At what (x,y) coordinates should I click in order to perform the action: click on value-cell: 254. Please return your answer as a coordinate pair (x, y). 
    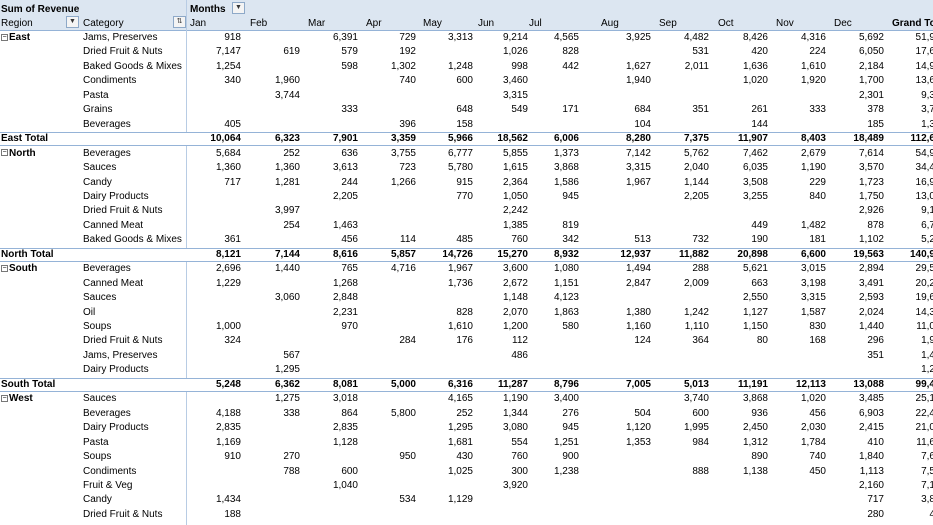
    Looking at the image, I should click on (291, 225).